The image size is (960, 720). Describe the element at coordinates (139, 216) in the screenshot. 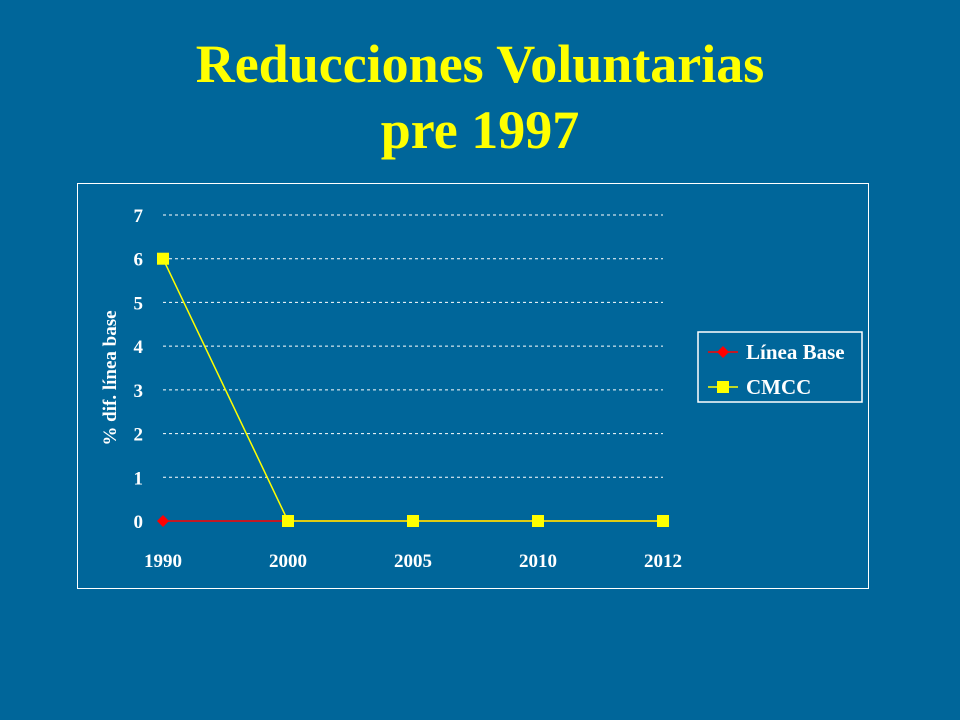

I see `y-tick-label: 7` at that location.